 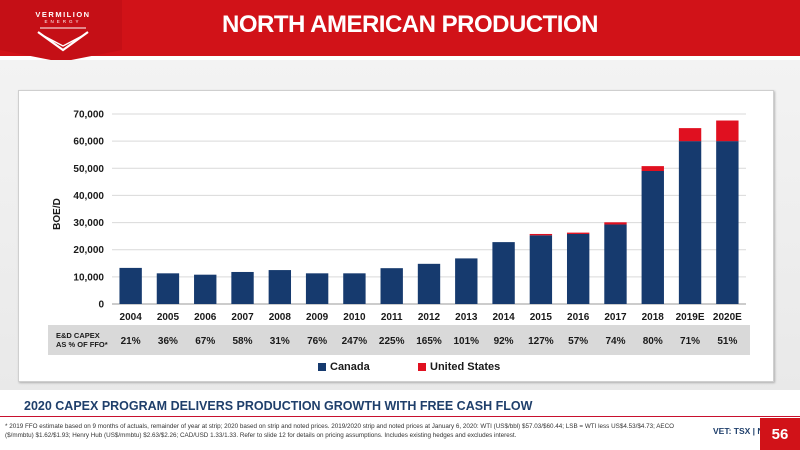 I want to click on x-tick-label: 2013, so click(x=466, y=317).